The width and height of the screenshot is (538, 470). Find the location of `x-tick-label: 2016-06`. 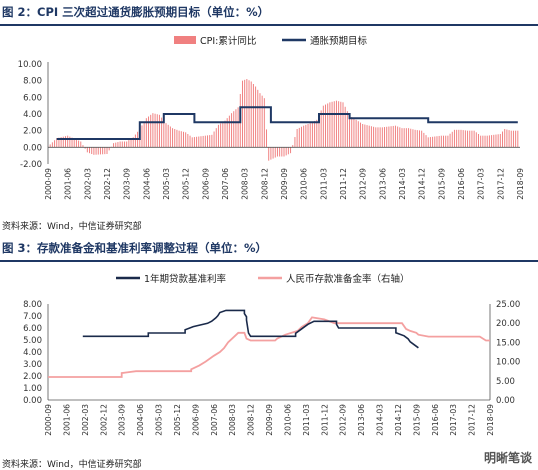

x-tick-label: 2016-06 is located at coordinates (461, 184).